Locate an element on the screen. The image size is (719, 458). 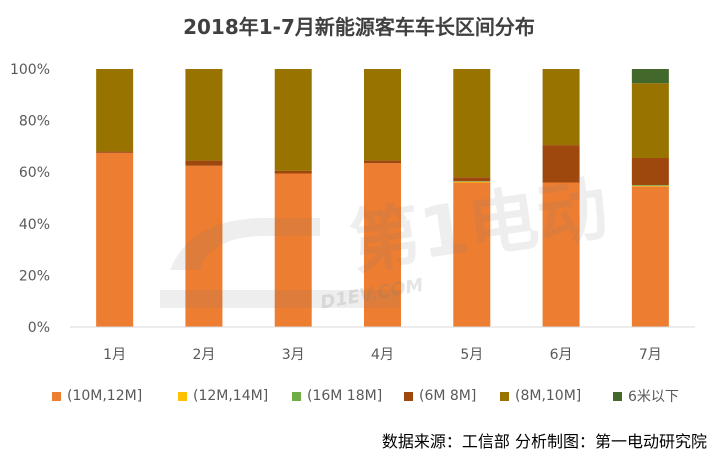
legend-item: 6米以下 is located at coordinates (646, 396).